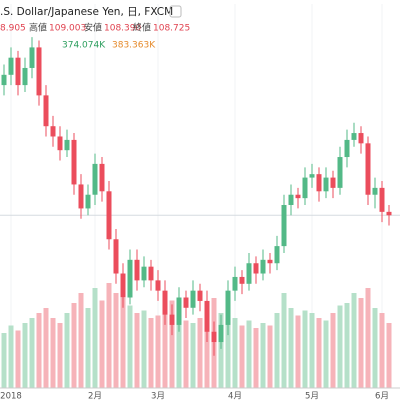  Describe the element at coordinates (158, 396) in the screenshot. I see `x-tick-label: 3月` at that location.